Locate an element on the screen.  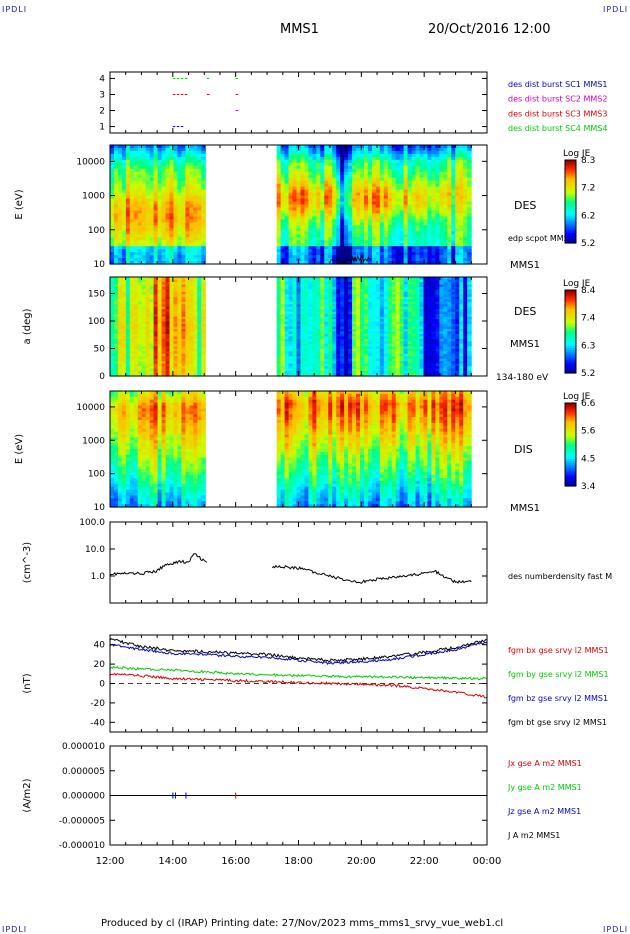
des-pitch-heatmap is located at coordinates (291, 327).